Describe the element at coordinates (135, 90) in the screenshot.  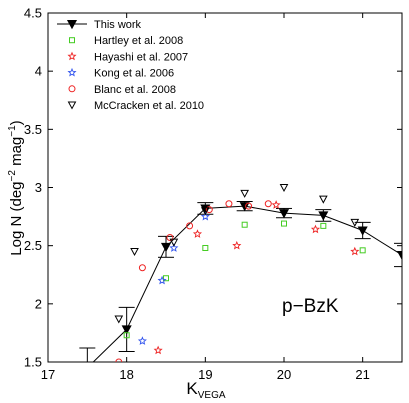
I see `legend-label: Blanc et al. 2008` at that location.